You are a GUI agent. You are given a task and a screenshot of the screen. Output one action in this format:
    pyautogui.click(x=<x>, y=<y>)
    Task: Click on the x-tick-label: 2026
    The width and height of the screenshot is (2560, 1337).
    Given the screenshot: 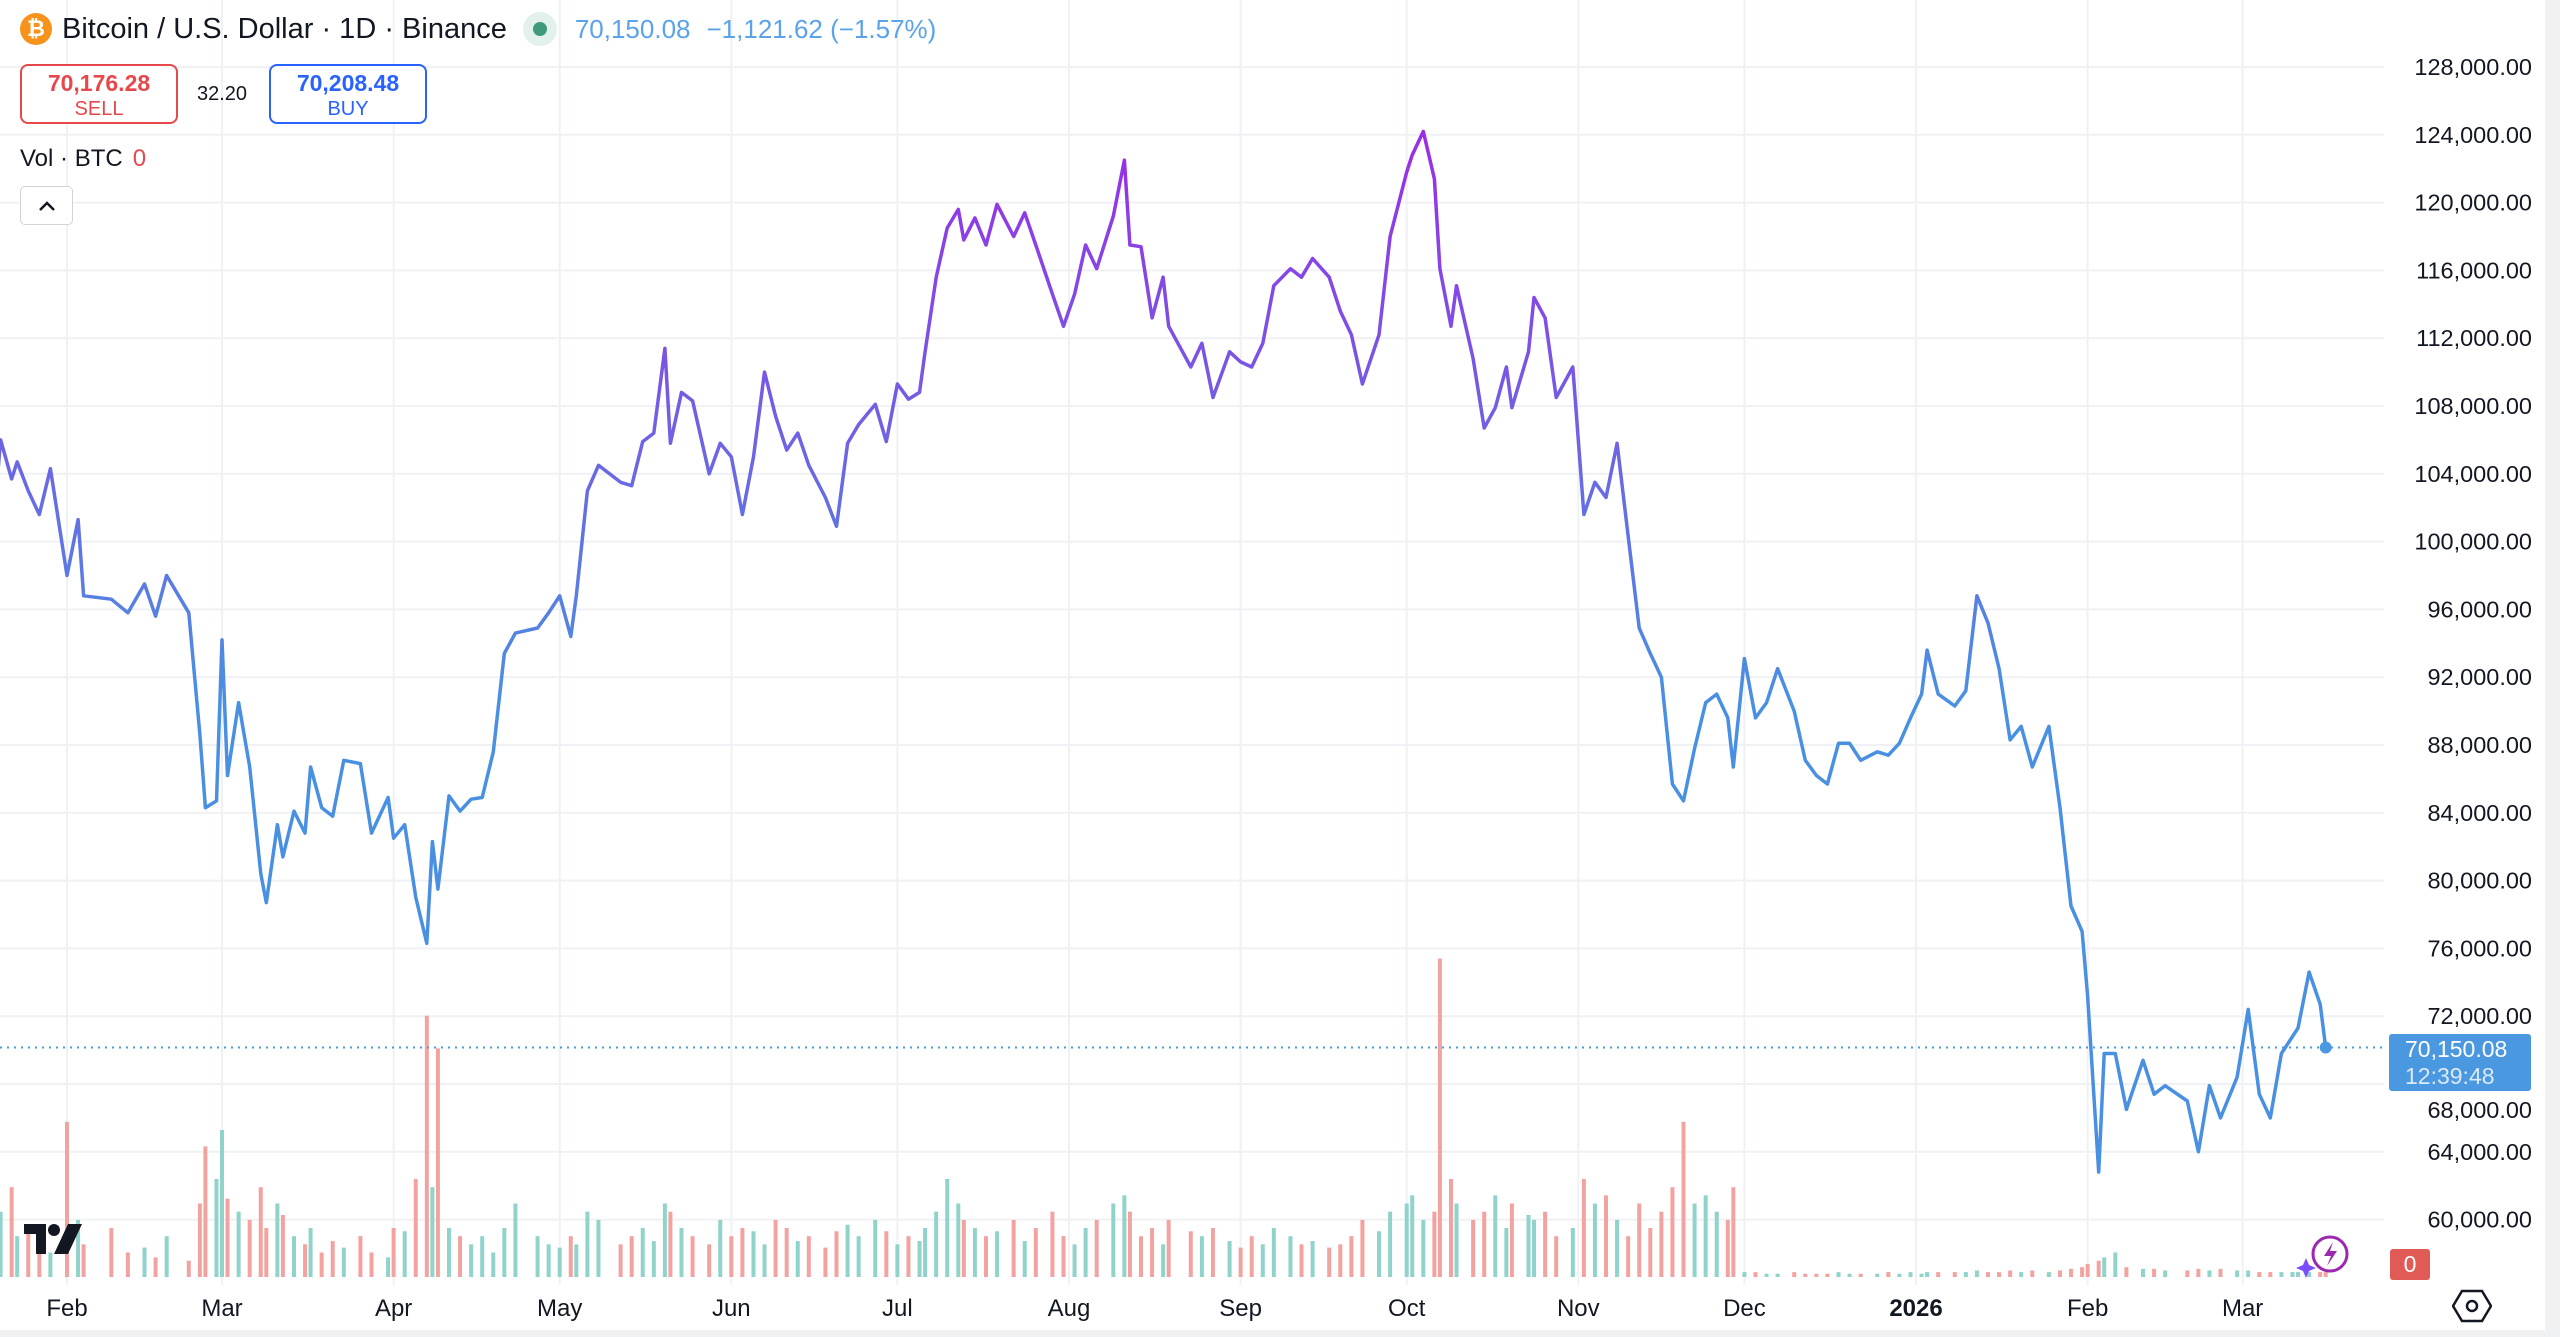 What is the action you would take?
    pyautogui.click(x=1915, y=1308)
    